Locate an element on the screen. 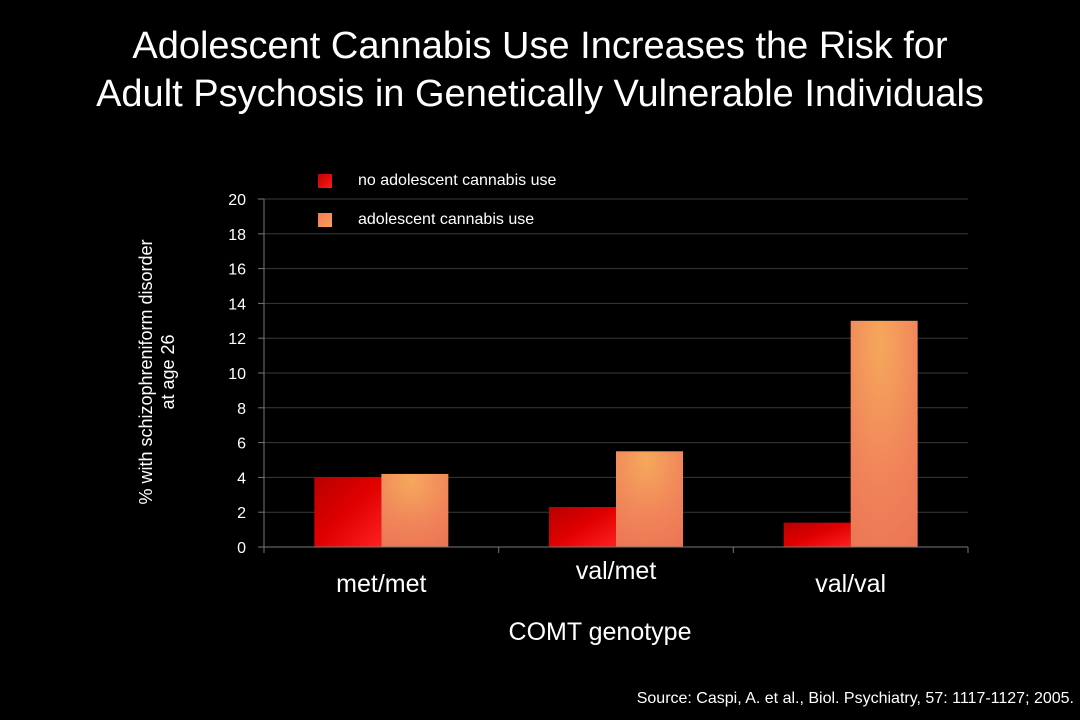 The height and width of the screenshot is (720, 1080). y-tick-label: 0 is located at coordinates (241, 548).